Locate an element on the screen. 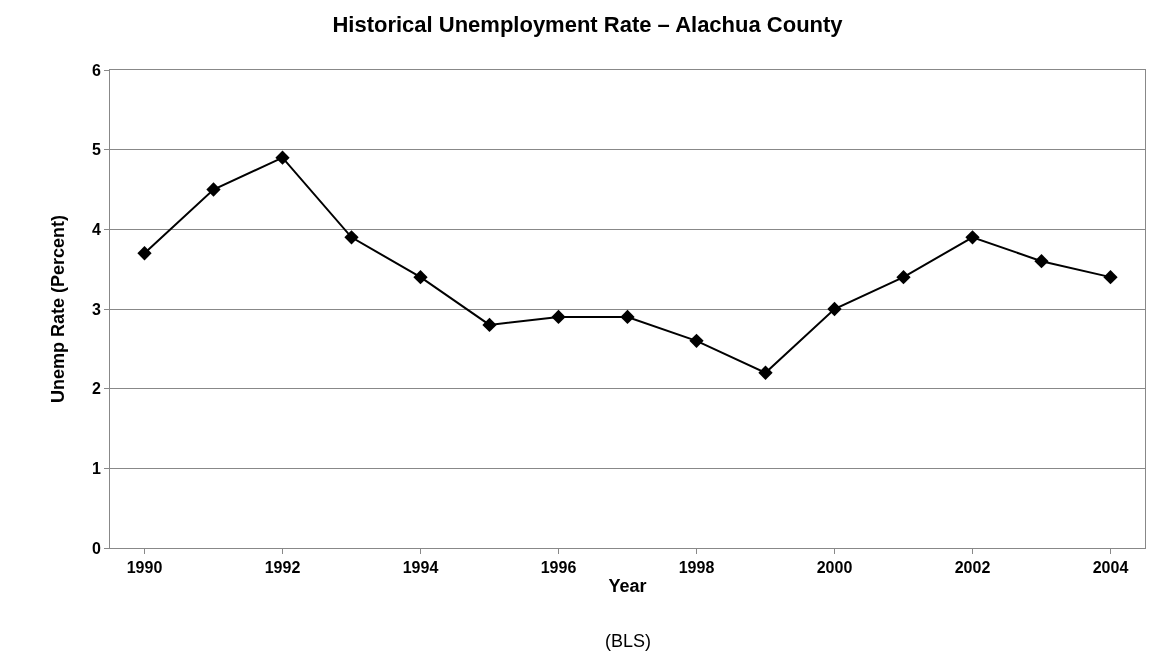  x-tick-label: 1998 is located at coordinates (696, 568).